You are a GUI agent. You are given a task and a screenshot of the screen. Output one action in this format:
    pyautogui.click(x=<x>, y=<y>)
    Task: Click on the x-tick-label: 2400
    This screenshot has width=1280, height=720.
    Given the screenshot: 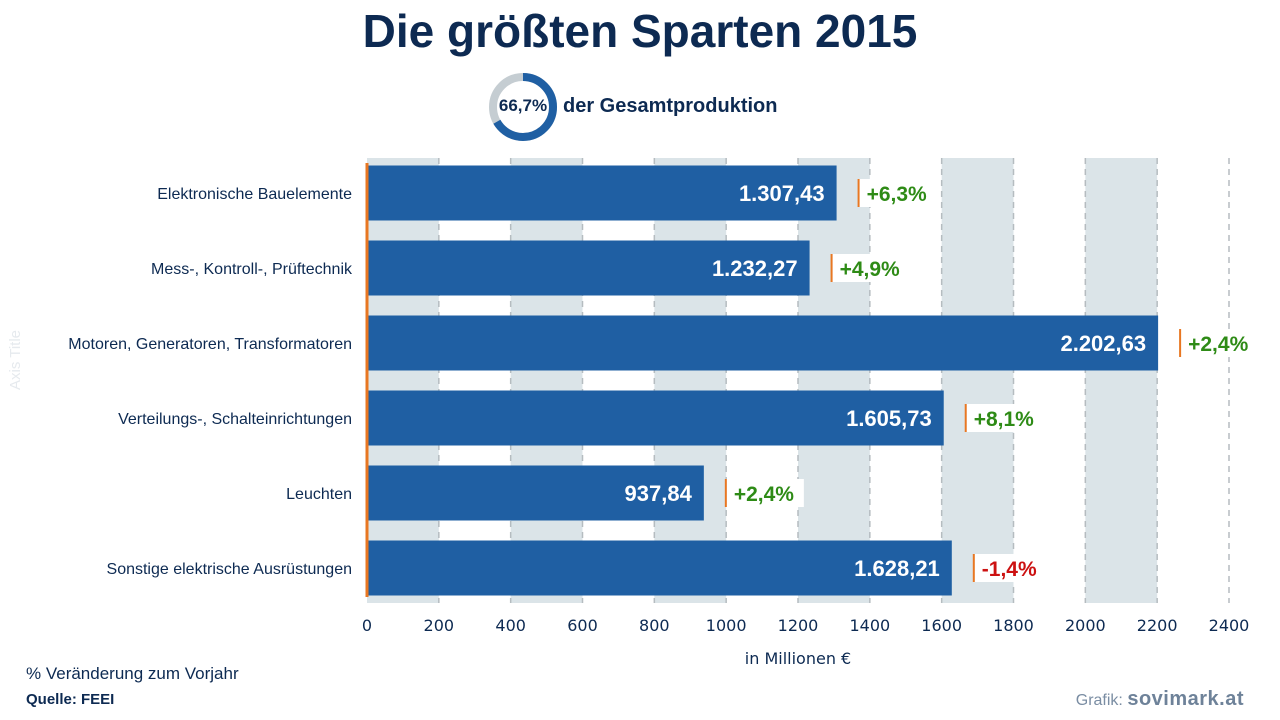 What is the action you would take?
    pyautogui.click(x=1229, y=625)
    